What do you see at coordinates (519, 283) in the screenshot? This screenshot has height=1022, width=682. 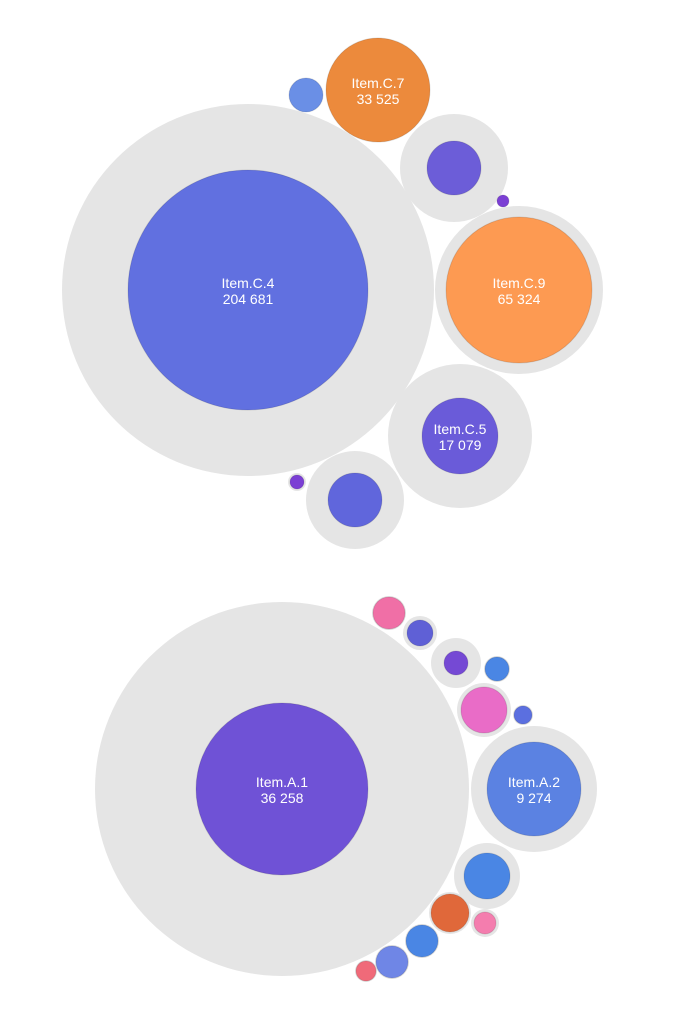 I see `bubble-name-label: Item.C.9` at bounding box center [519, 283].